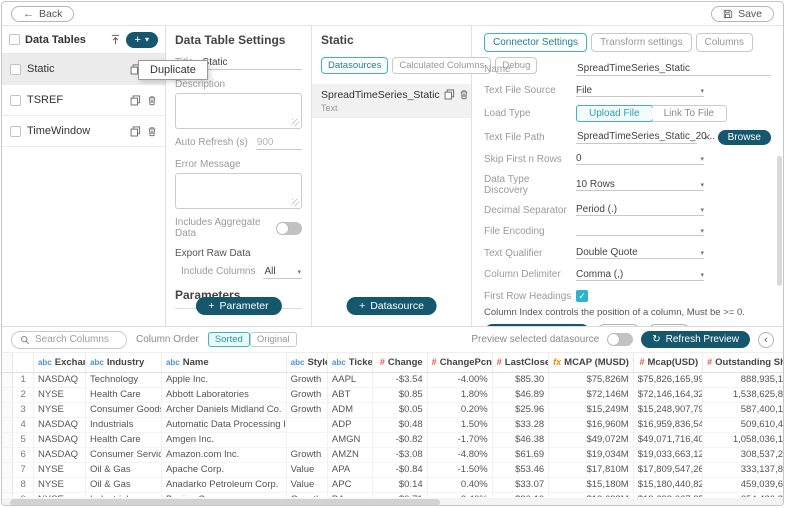 This screenshot has width=785, height=508. I want to click on decimal-separator-select: Period (.) ▾, so click(640, 210).